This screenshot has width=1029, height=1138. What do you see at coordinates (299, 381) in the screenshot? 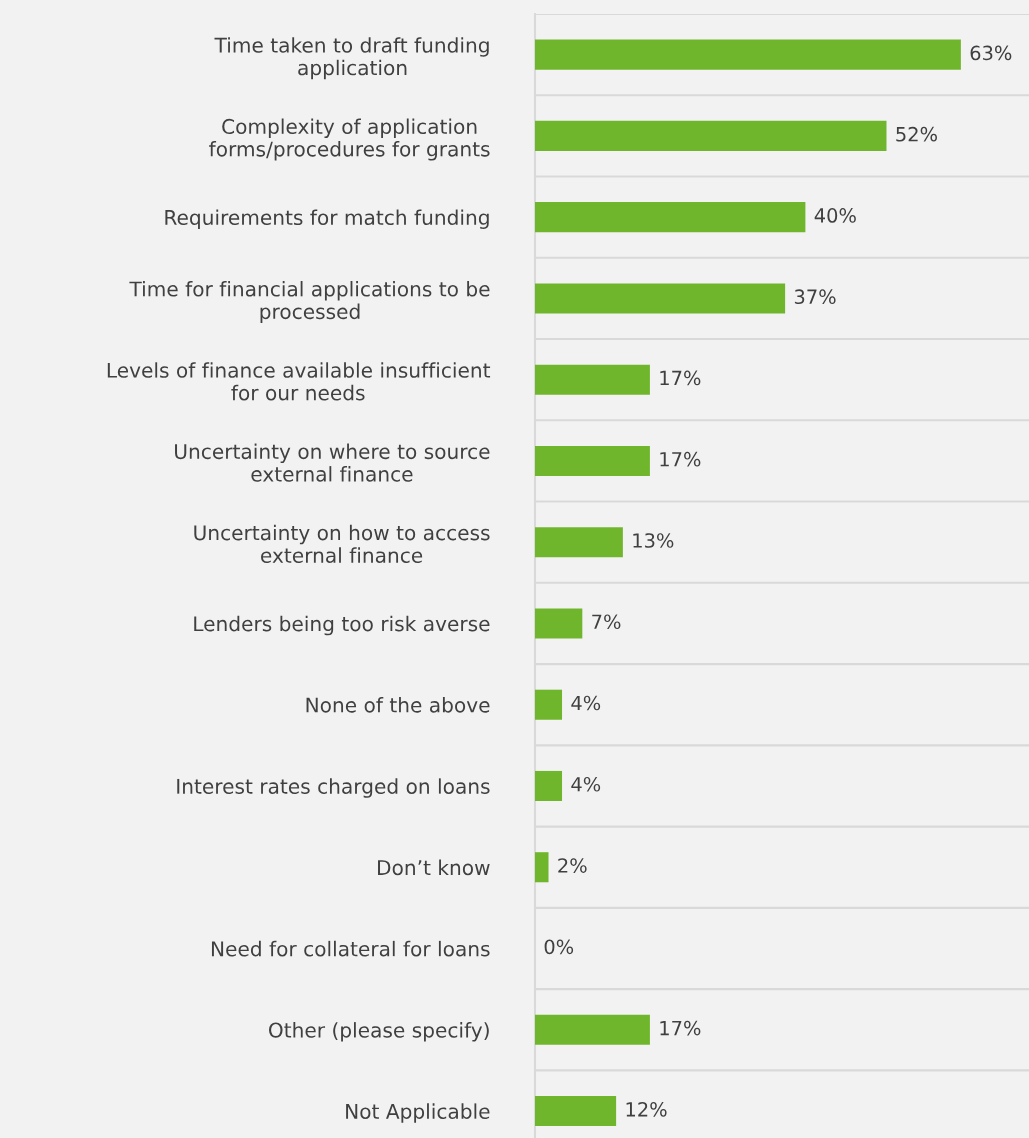
I see `y-tick-label: Levels of finance available insufficient for our needs` at bounding box center [299, 381].